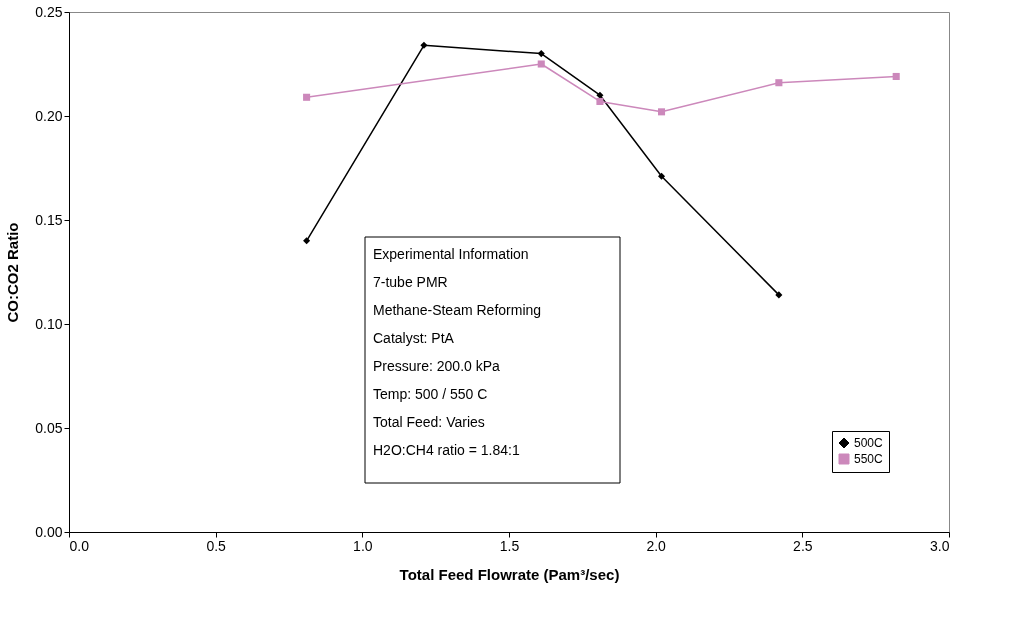 This screenshot has width=1018, height=631. I want to click on y-tick-label: 0.05, so click(49, 427).